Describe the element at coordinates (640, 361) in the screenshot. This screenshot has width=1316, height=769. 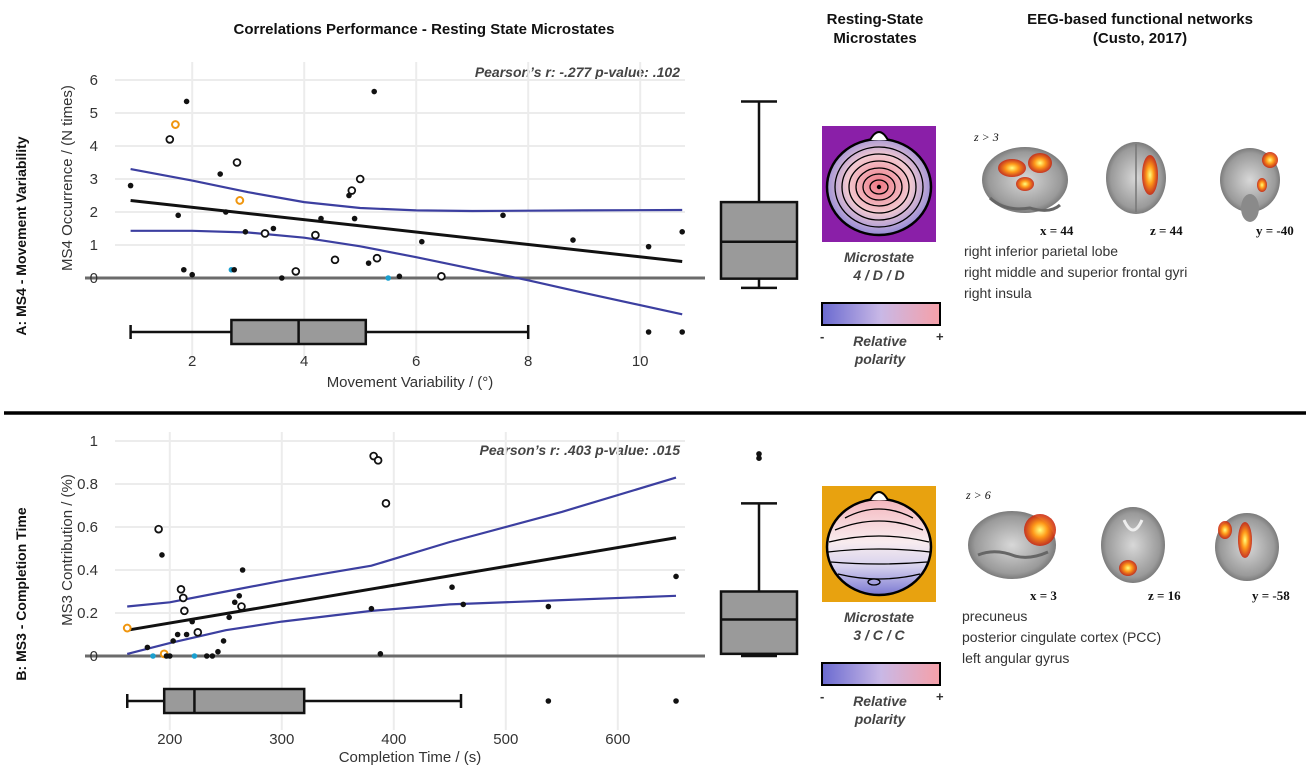
I see `panel-a-xtick-label-4: 10` at that location.